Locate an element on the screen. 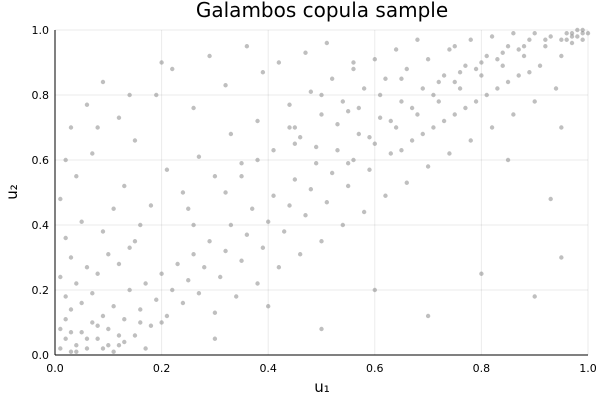 The width and height of the screenshot is (600, 400). y-ticks: 0.0 0.2 0.4 0.6 0.8 1.0 is located at coordinates (41, 193).